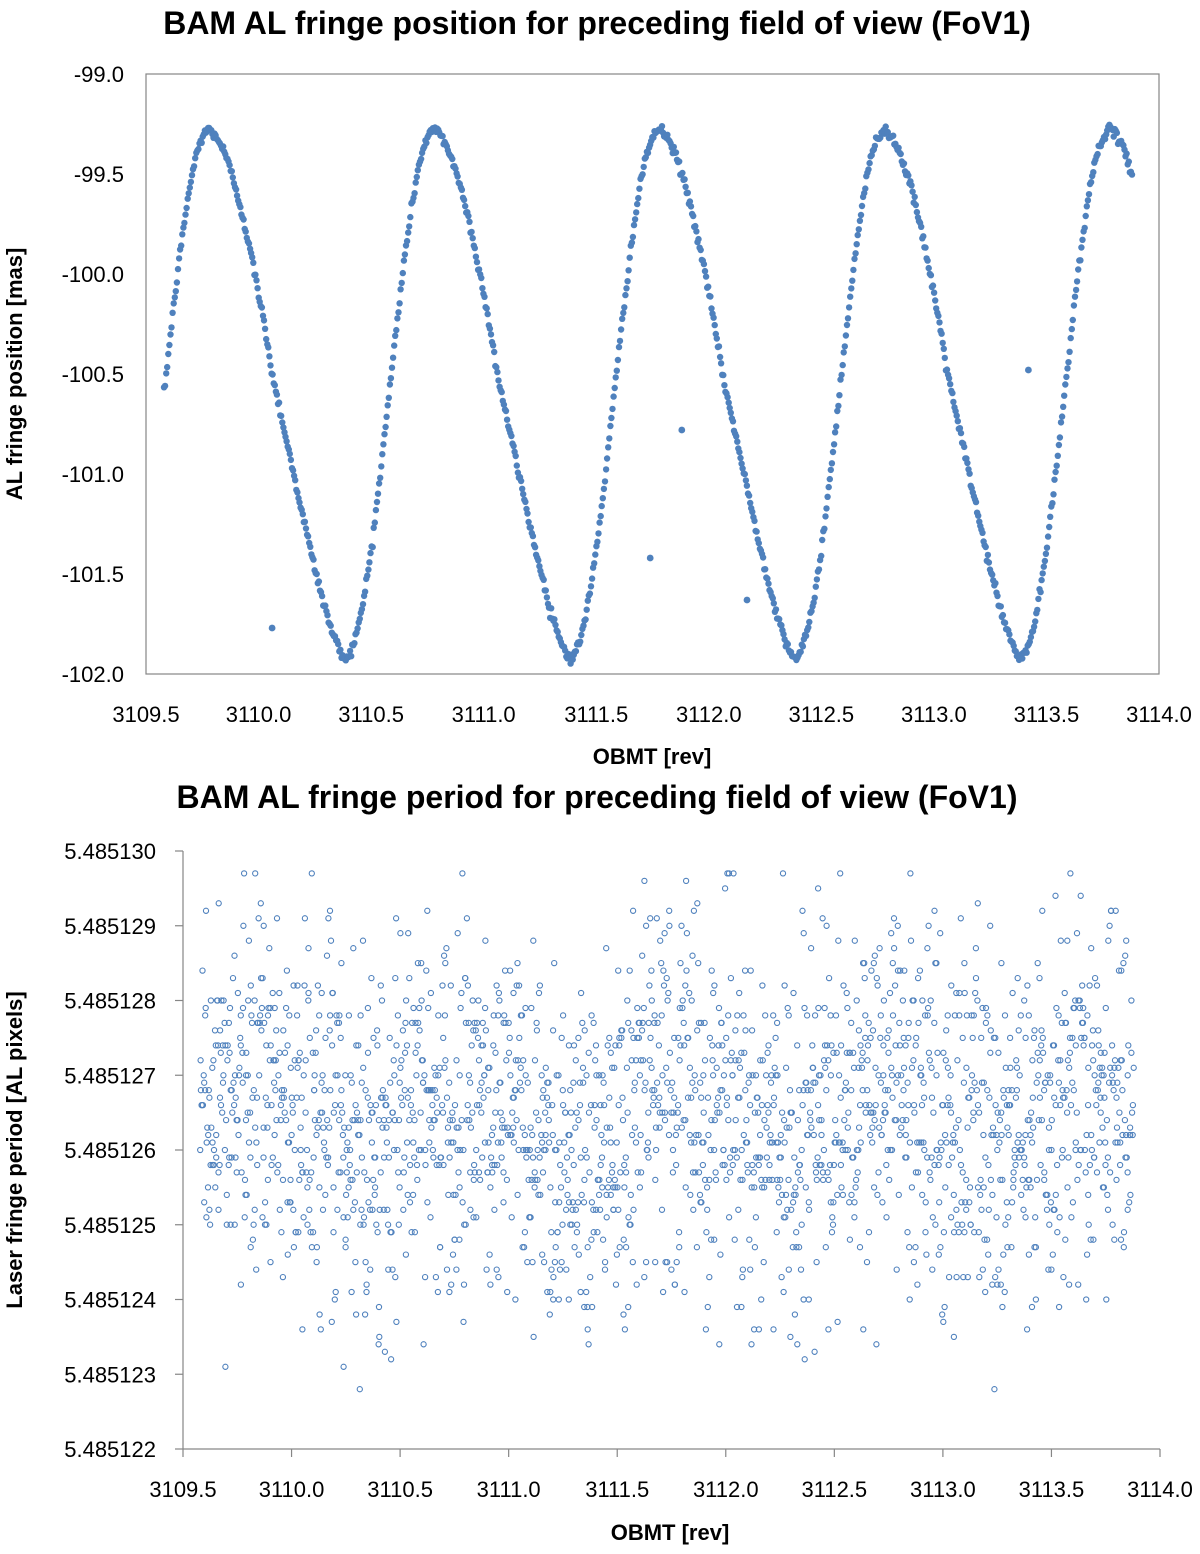 The width and height of the screenshot is (1200, 1554). What do you see at coordinates (14, 1149) in the screenshot?
I see `chart2-y-axis-title: Laser fringe period [AL pixels]` at bounding box center [14, 1149].